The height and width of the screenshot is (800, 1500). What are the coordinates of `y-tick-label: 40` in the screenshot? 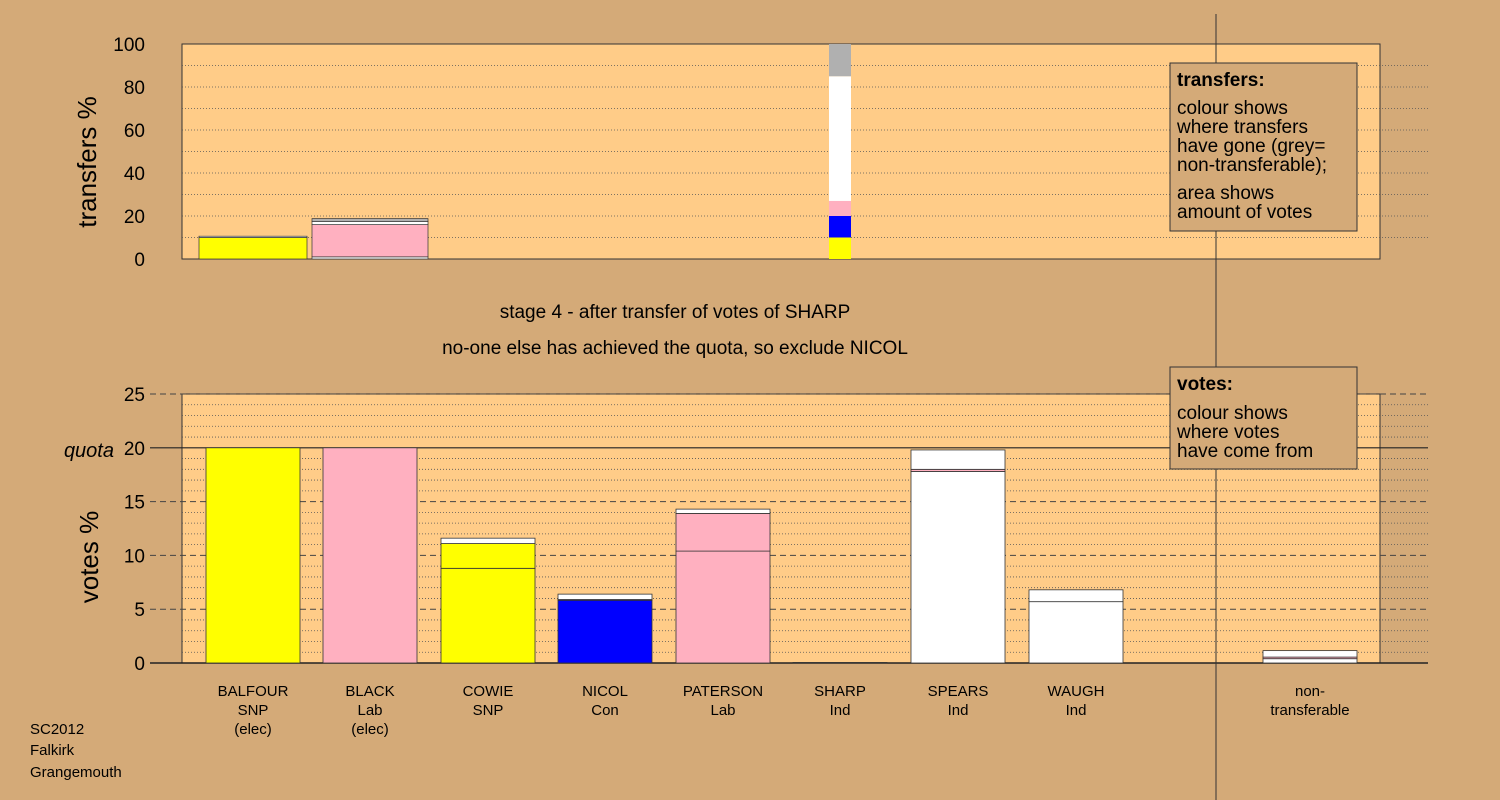 It's located at (134, 174).